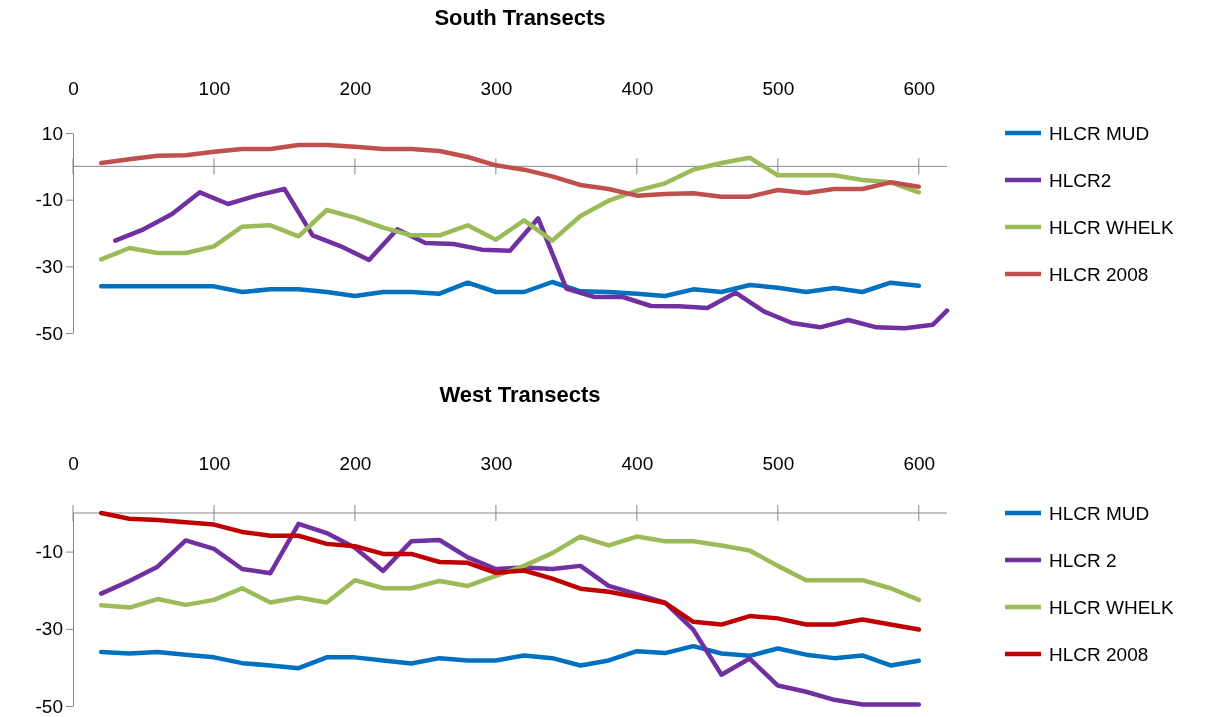 The image size is (1211, 717). I want to click on legend-label: HLCR 2, so click(1083, 560).